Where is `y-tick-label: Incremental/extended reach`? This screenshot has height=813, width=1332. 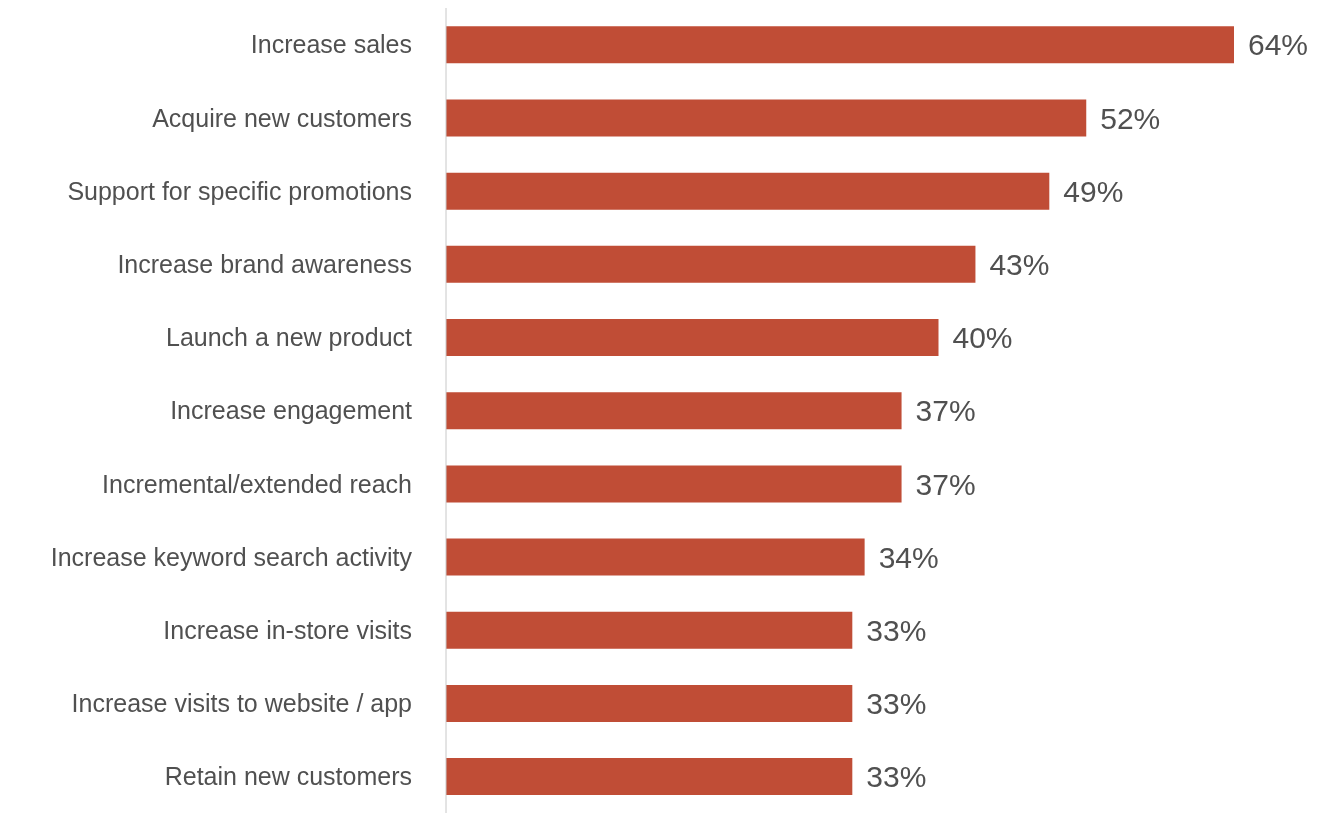 y-tick-label: Incremental/extended reach is located at coordinates (257, 483).